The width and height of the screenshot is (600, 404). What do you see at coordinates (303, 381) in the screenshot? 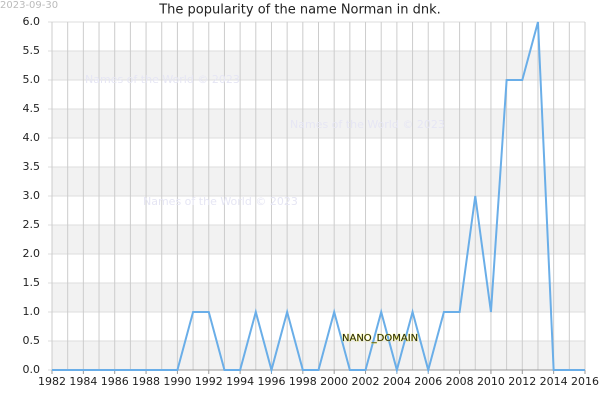
I see `x-tick-label: 1998` at bounding box center [303, 381].